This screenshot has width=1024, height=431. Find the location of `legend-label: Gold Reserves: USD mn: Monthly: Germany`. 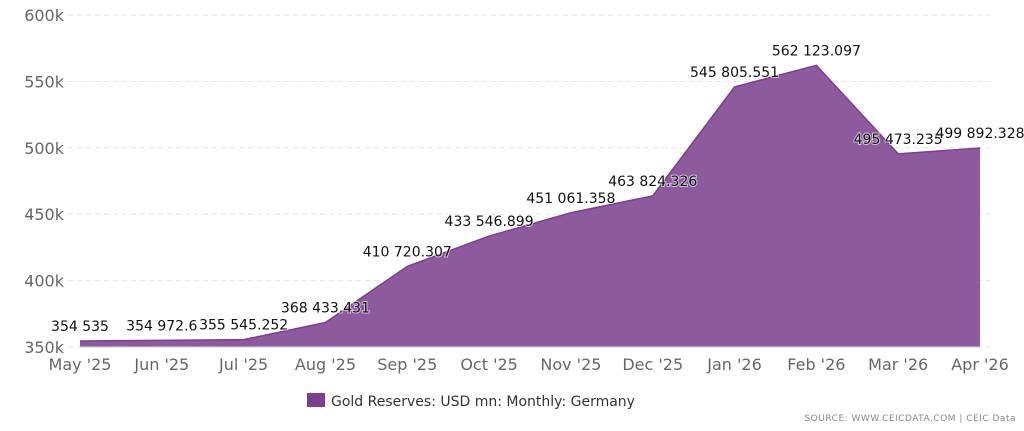

legend-label: Gold Reserves: USD mn: Monthly: Germany is located at coordinates (483, 402).